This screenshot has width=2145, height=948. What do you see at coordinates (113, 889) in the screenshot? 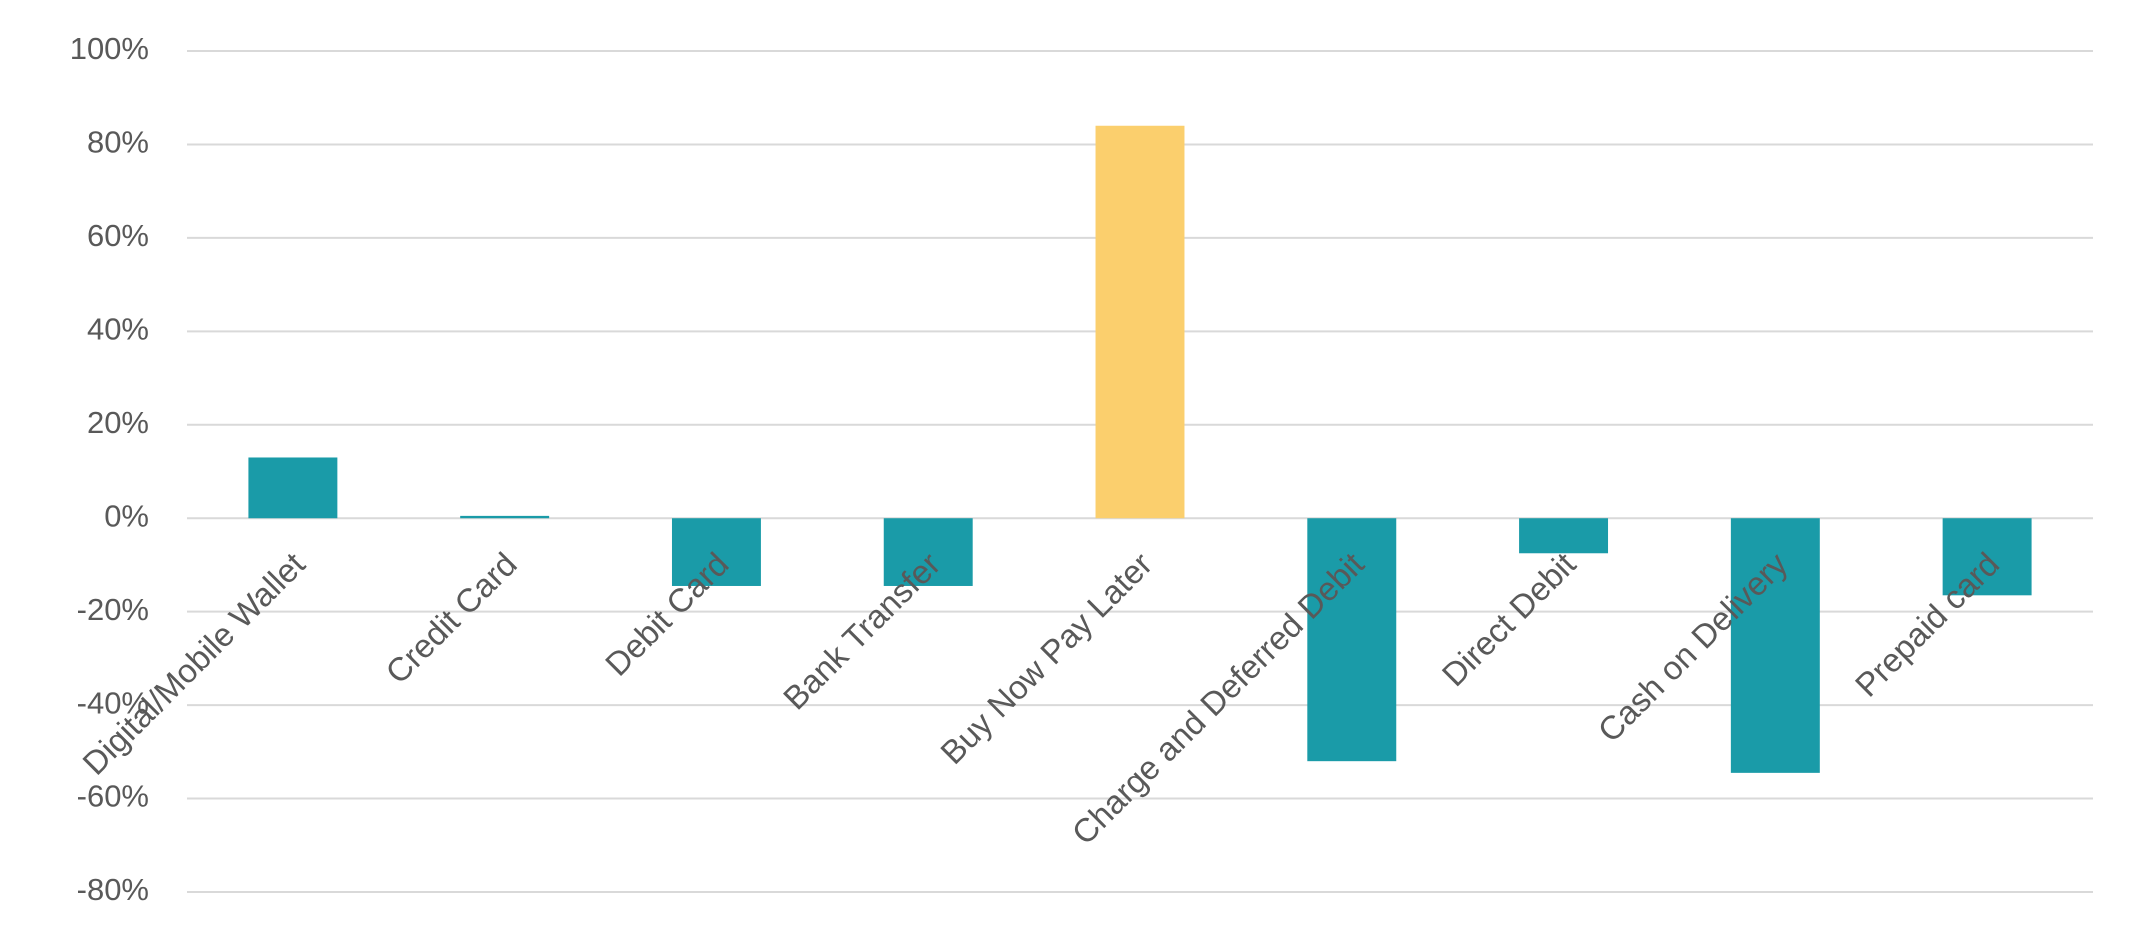
I see `y-tick-label: -80%` at bounding box center [113, 889].